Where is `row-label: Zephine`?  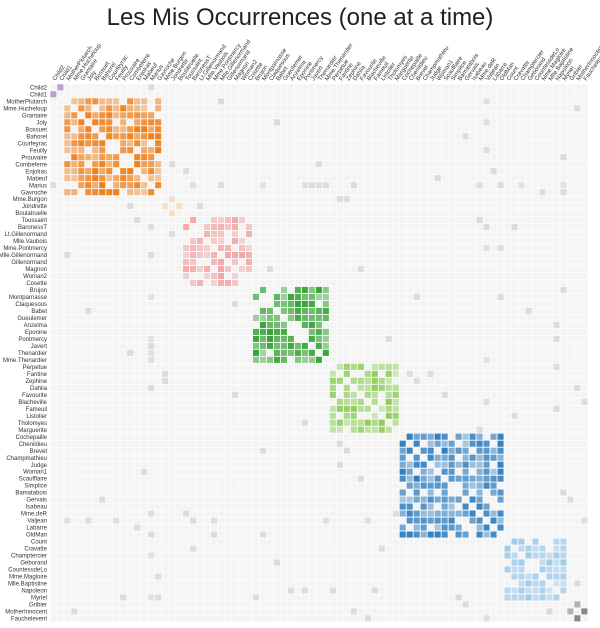 row-label: Zephine is located at coordinates (36, 382).